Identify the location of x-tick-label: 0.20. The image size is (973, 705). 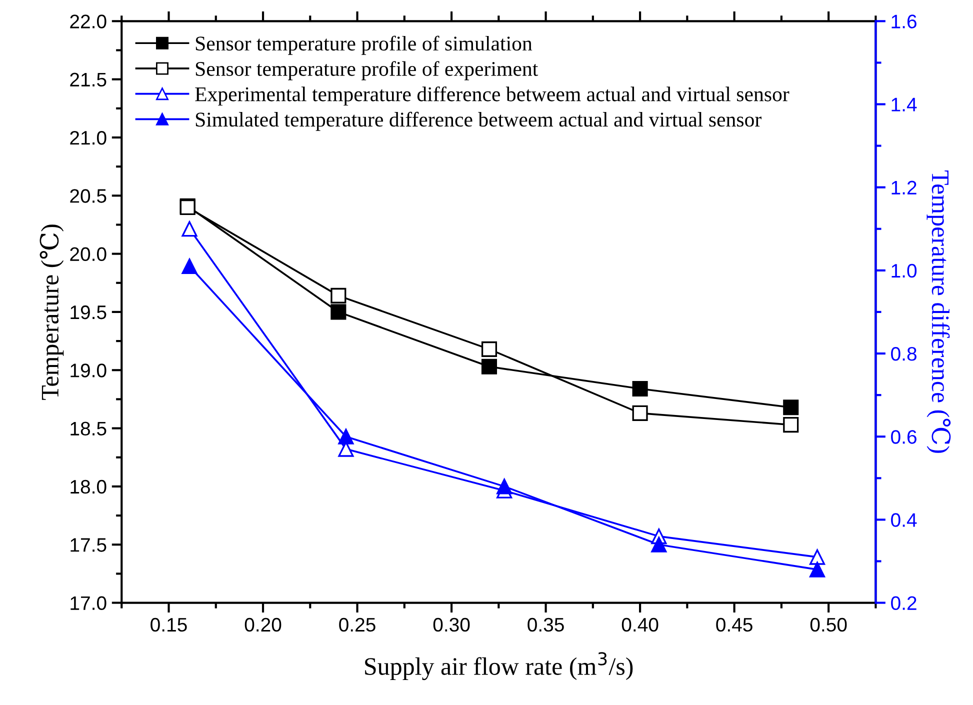
(263, 625).